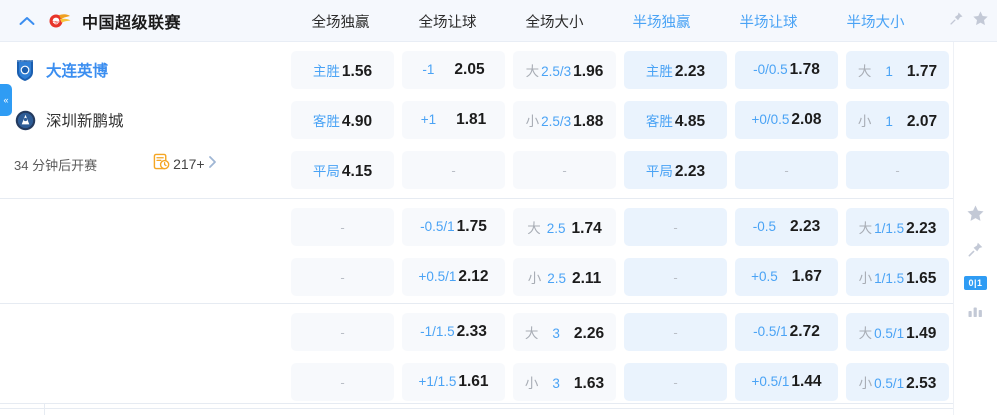 This screenshot has width=997, height=415. What do you see at coordinates (608, 21) in the screenshot?
I see `market-tabs: 全场独赢 全场让球 全场大小 半场独赢 半场让球 半场大小` at bounding box center [608, 21].